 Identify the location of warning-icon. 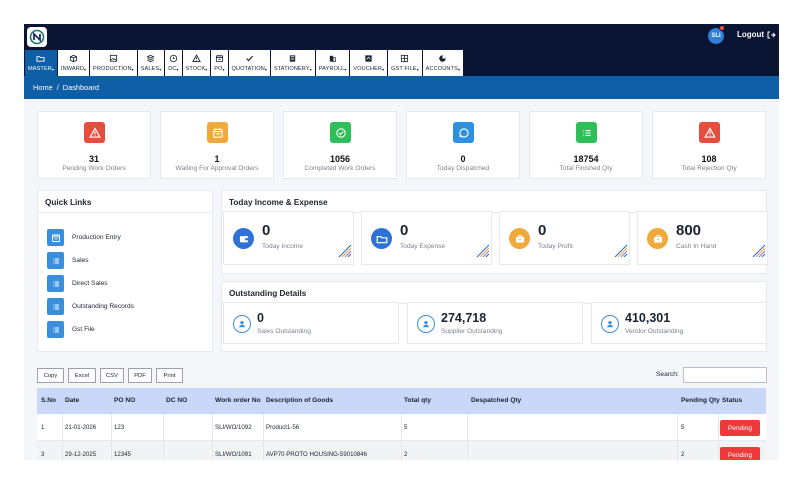
(709, 132).